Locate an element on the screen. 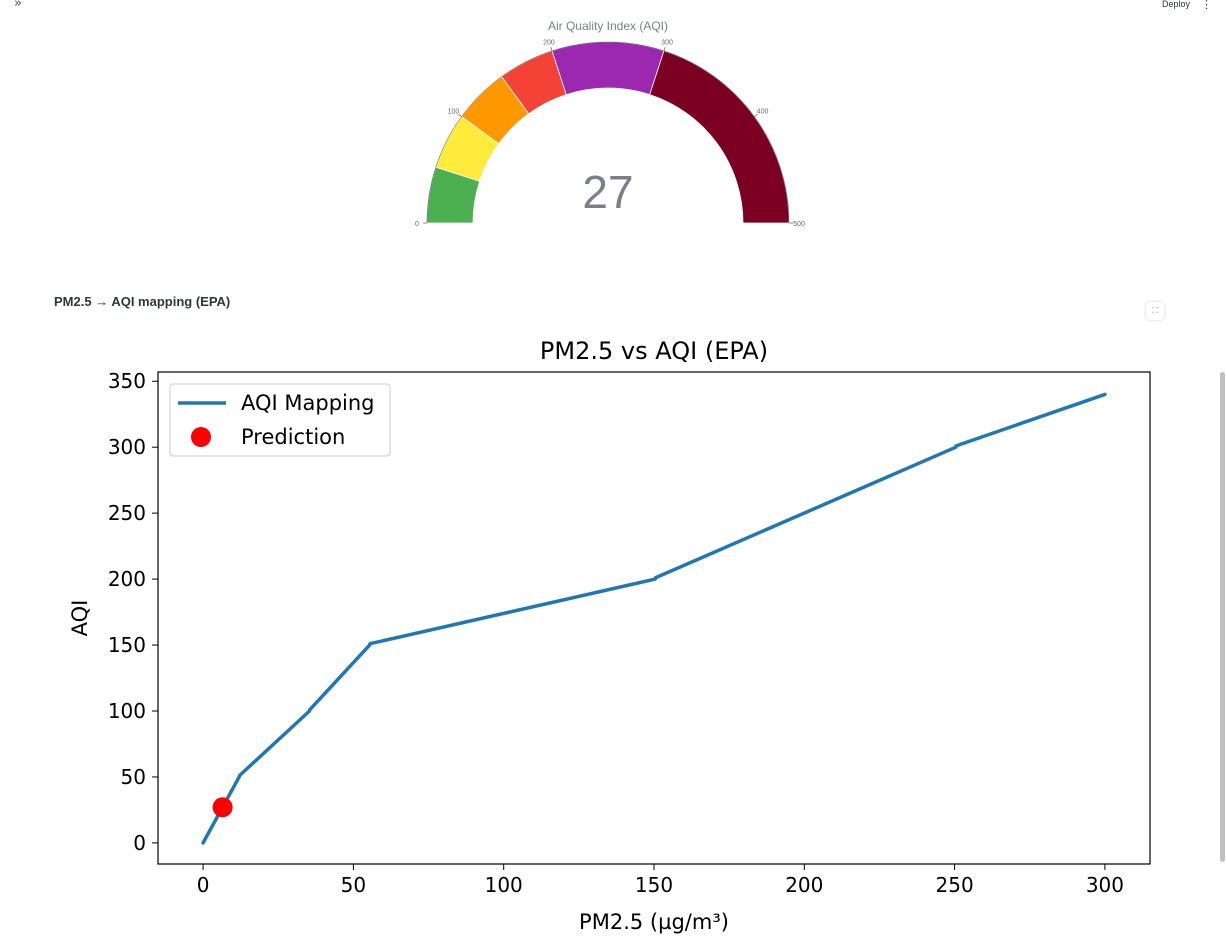 This screenshot has width=1226, height=937. chart-title: PM2.5 vs AQI (EPA) is located at coordinates (654, 351).